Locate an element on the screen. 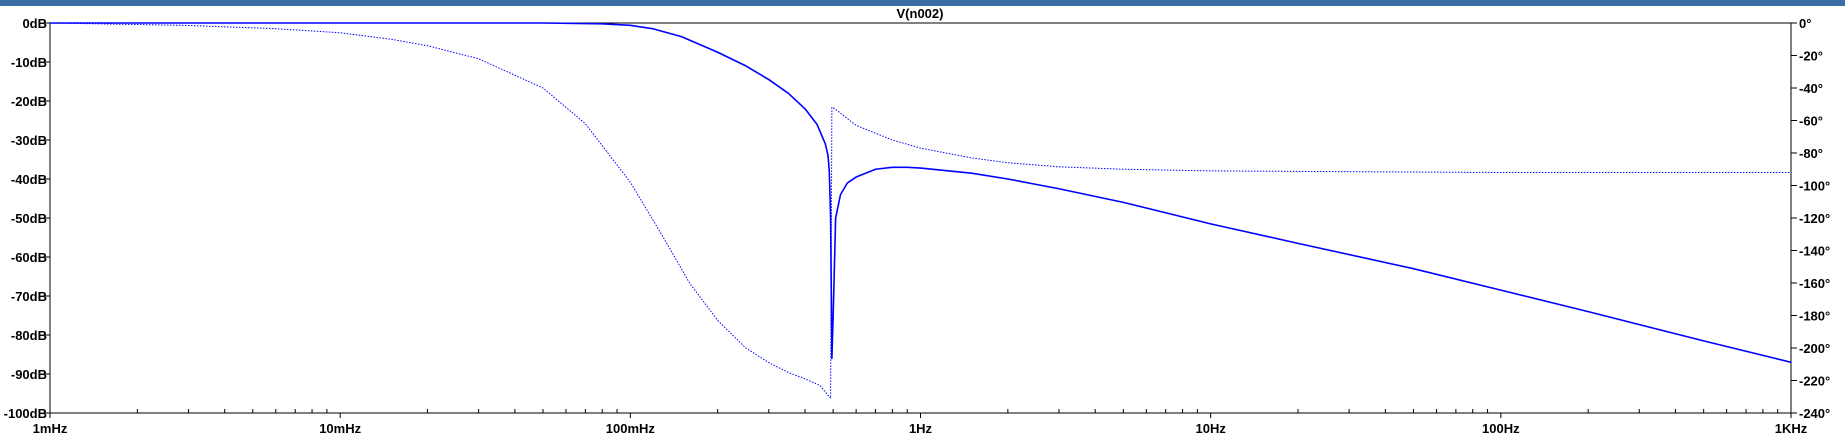 This screenshot has width=1845, height=442. y-left-tick-label: -30dB is located at coordinates (29, 140).